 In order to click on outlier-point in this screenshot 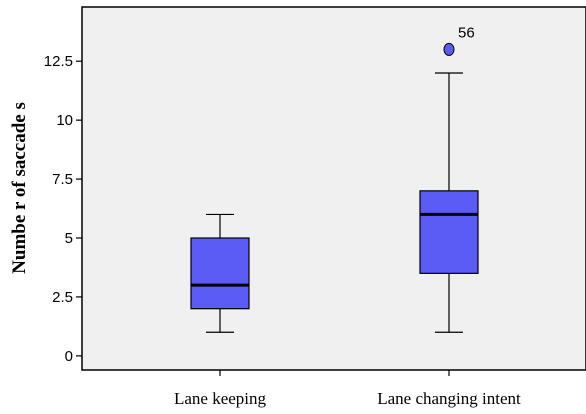, I will do `click(449, 49)`.